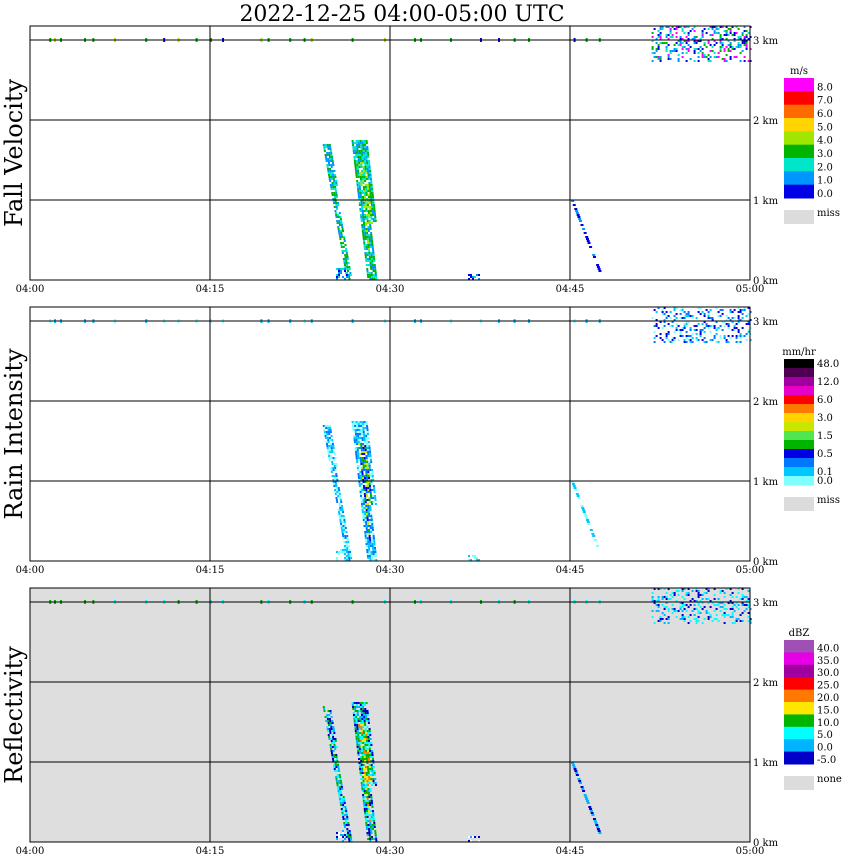 The image size is (850, 868). Describe the element at coordinates (587, 239) in the screenshot. I see `fall-streak-echo` at that location.